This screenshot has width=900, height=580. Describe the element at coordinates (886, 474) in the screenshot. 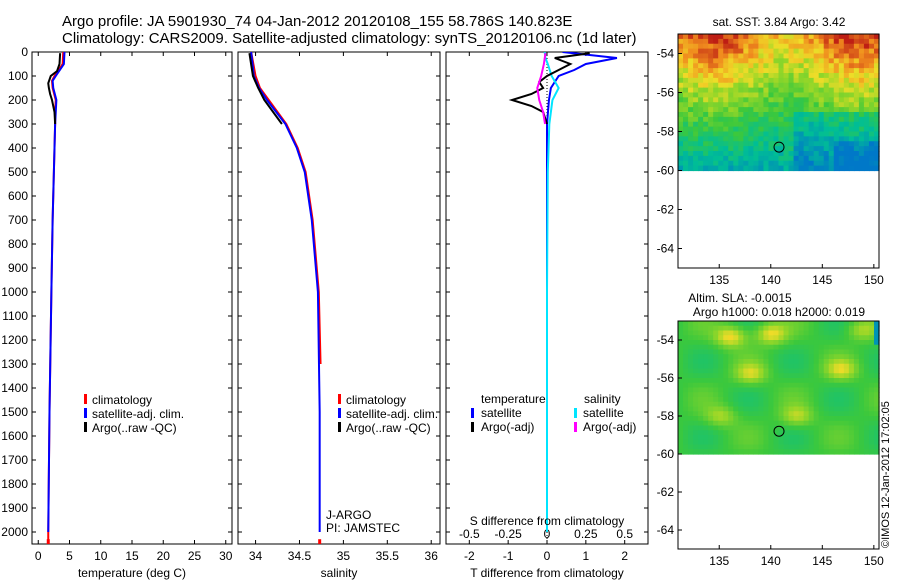

I see `imos-credit: ©IMOS 12-Jan-2012 17:02:05` at that location.